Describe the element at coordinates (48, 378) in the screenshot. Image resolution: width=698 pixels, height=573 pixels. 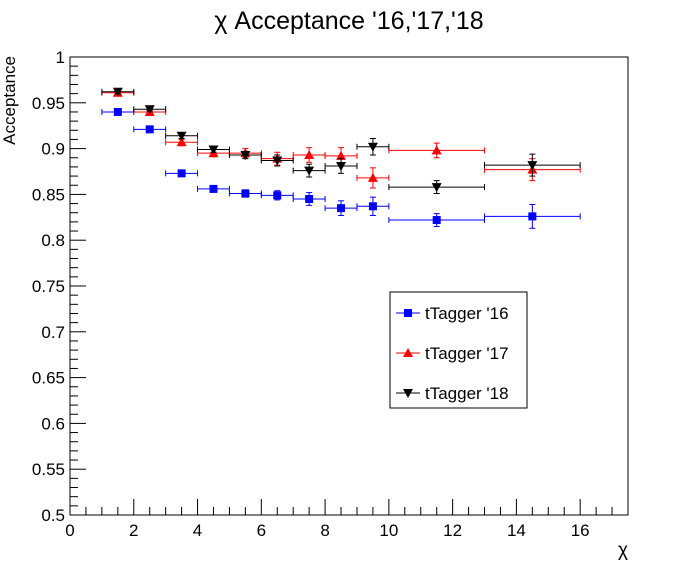
I see `y-tick-label: 0.65` at that location.